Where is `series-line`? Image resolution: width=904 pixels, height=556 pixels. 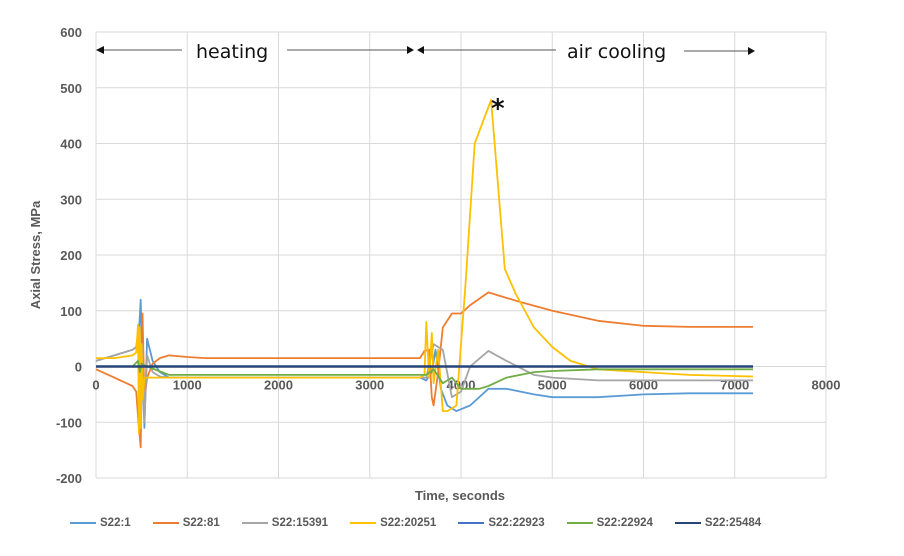
series-line is located at coordinates (424, 374).